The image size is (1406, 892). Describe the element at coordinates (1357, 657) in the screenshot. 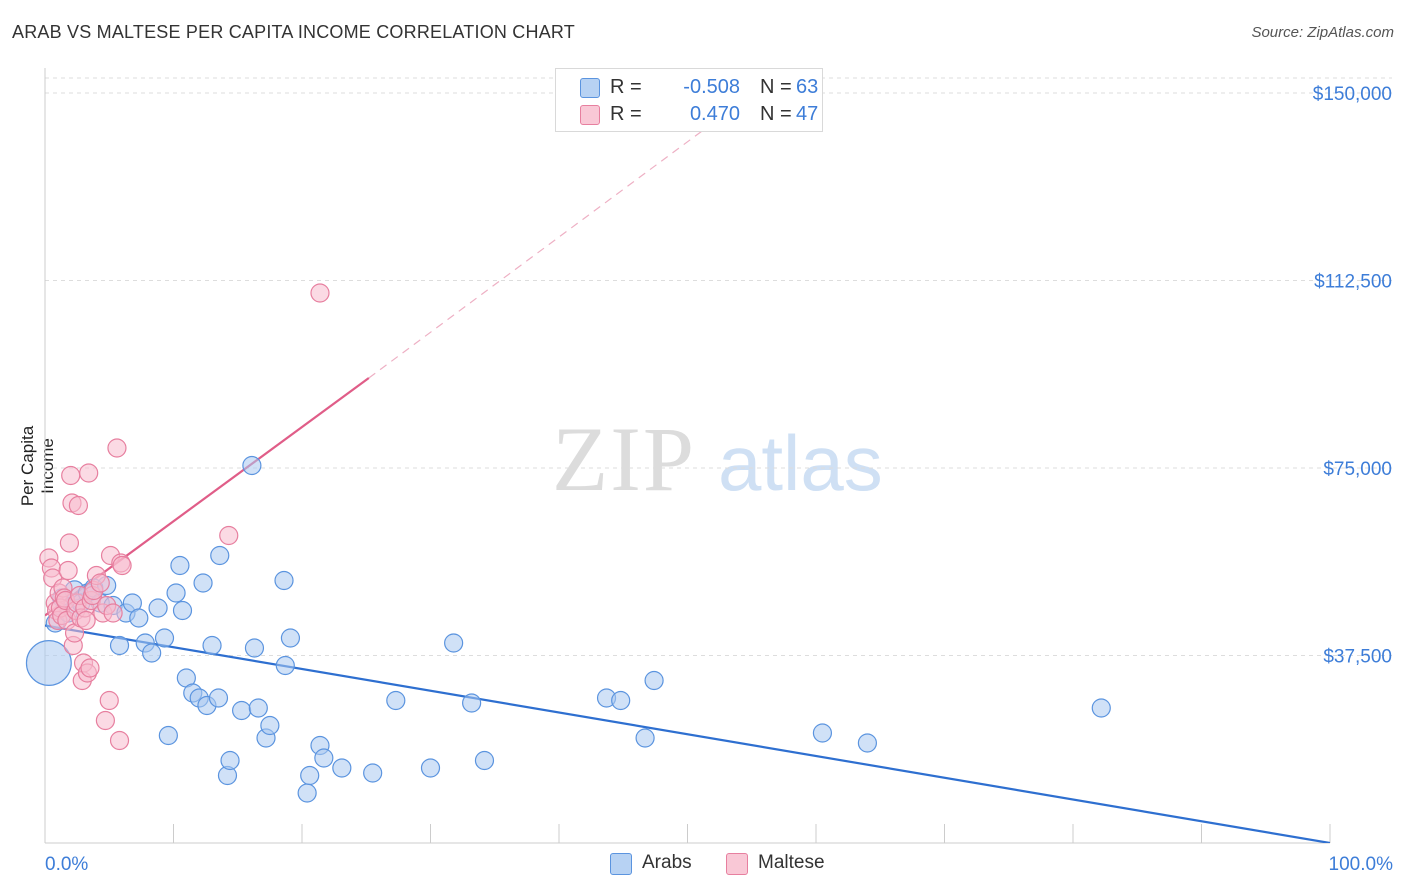

I see `y-tick-label: $37,500` at that location.